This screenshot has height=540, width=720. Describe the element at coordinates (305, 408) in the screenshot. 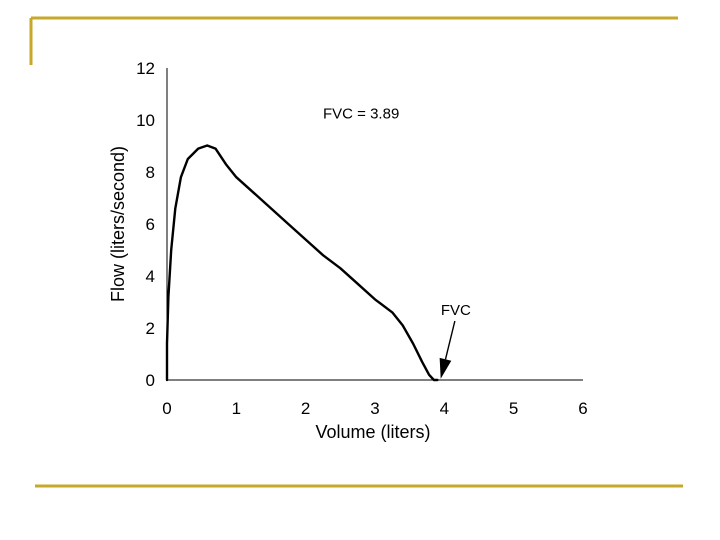

I see `x-tick-label: 2` at that location.